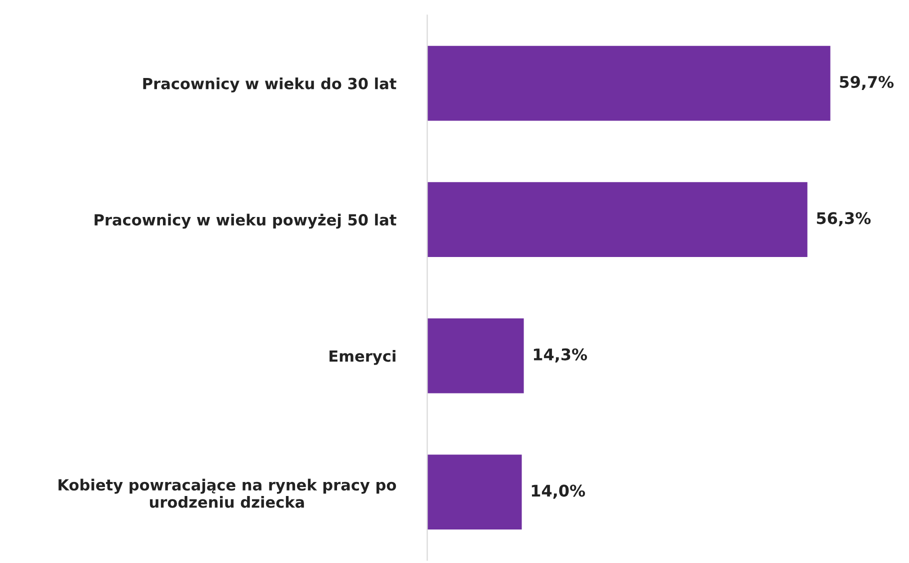 The image size is (909, 563). Describe the element at coordinates (867, 83) in the screenshot. I see `data-label: 59,7%` at that location.